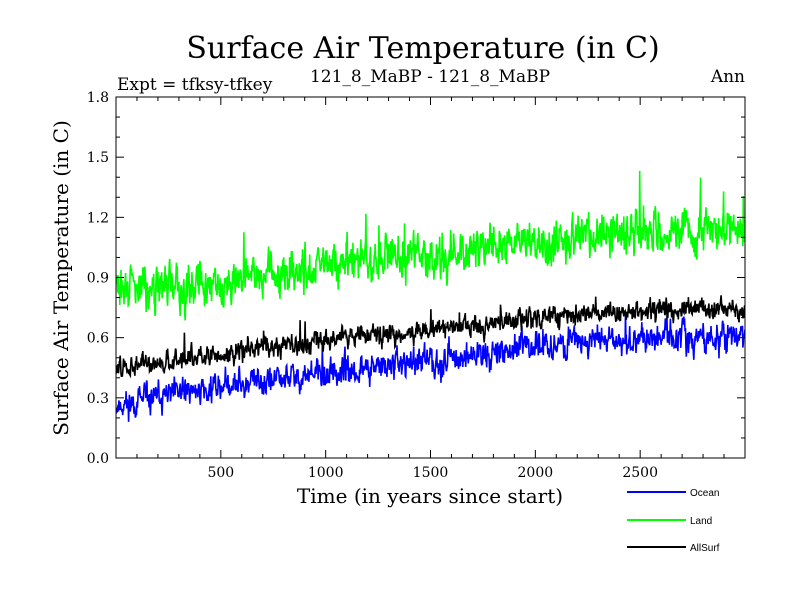 The height and width of the screenshot is (600, 800). I want to click on y-axis-label: Surface Air Temperature (in C), so click(61, 278).